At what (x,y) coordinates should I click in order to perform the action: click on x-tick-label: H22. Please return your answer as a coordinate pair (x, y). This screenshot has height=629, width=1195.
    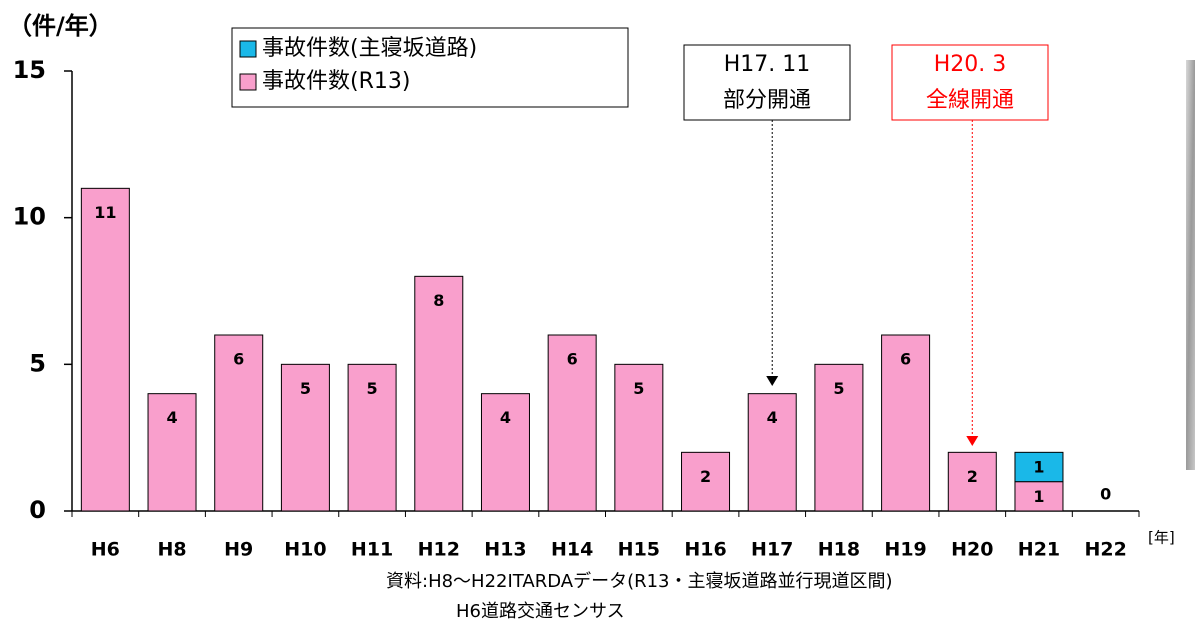
    Looking at the image, I should click on (1105, 550).